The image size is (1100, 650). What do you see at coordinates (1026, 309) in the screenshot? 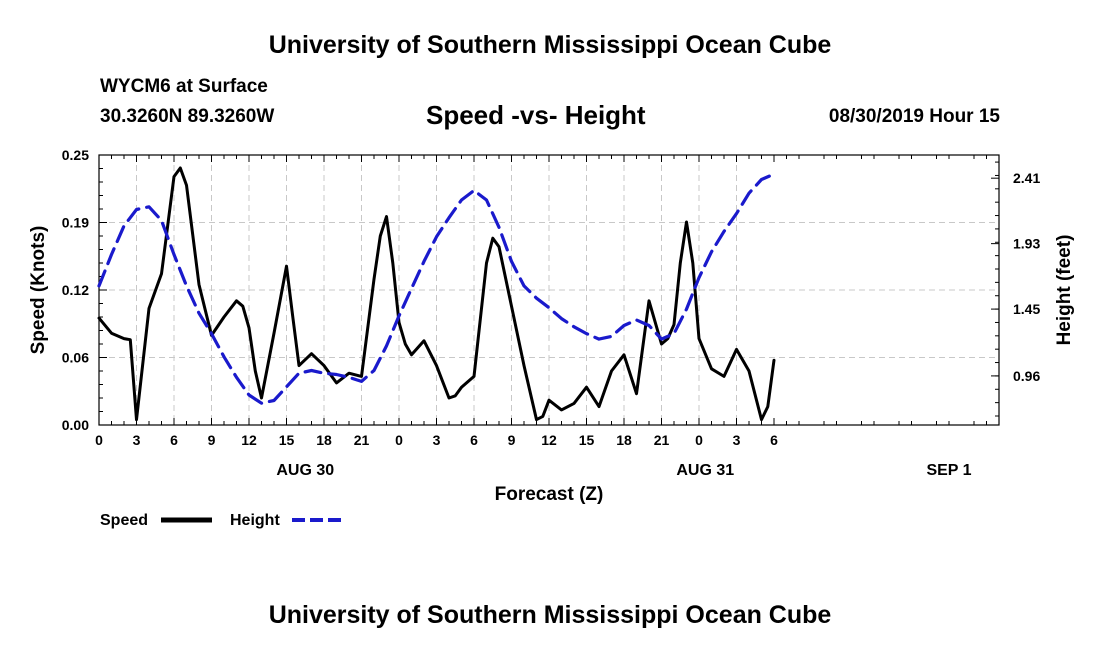
I see `y2-tick-label: 1.45` at bounding box center [1026, 309].